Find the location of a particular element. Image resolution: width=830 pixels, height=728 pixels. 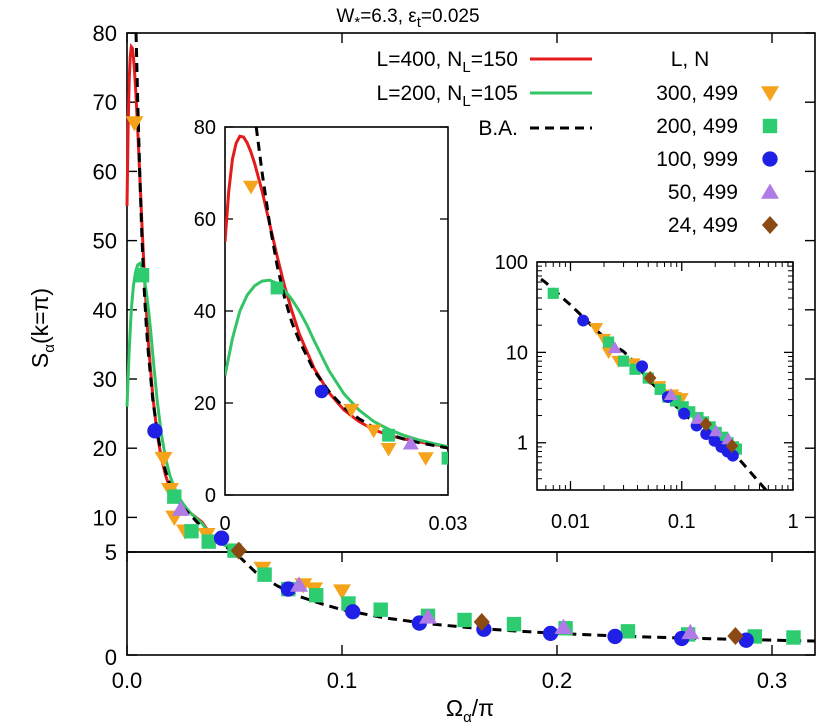

y-tick-label: 50 is located at coordinates (105, 241).